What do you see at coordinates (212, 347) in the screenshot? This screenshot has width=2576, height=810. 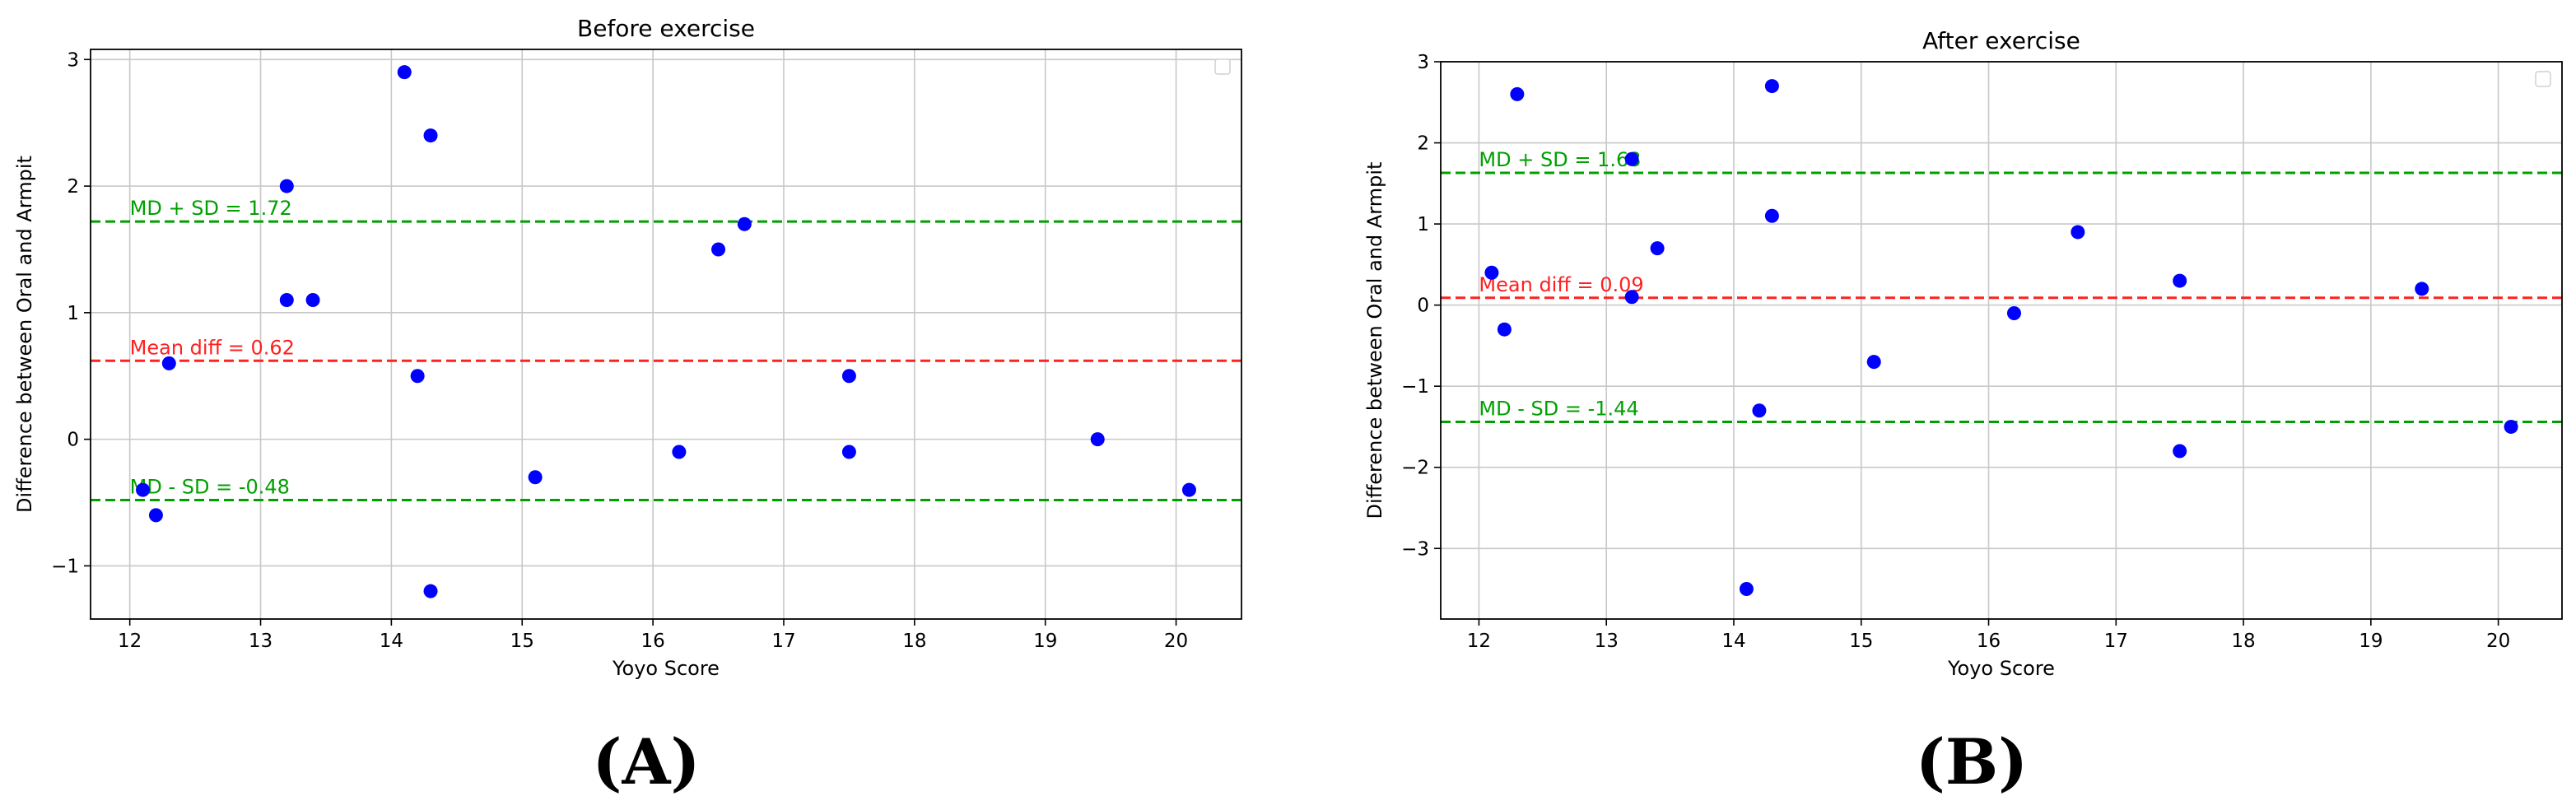 I see `reference-line-label: Mean diff = 0.62` at bounding box center [212, 347].